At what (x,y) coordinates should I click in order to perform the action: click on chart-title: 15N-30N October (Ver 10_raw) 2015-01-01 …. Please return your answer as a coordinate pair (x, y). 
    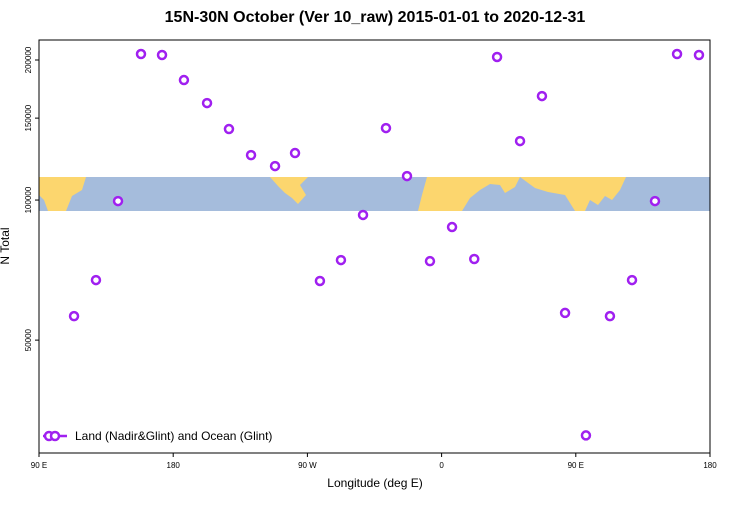
    Looking at the image, I should click on (375, 17).